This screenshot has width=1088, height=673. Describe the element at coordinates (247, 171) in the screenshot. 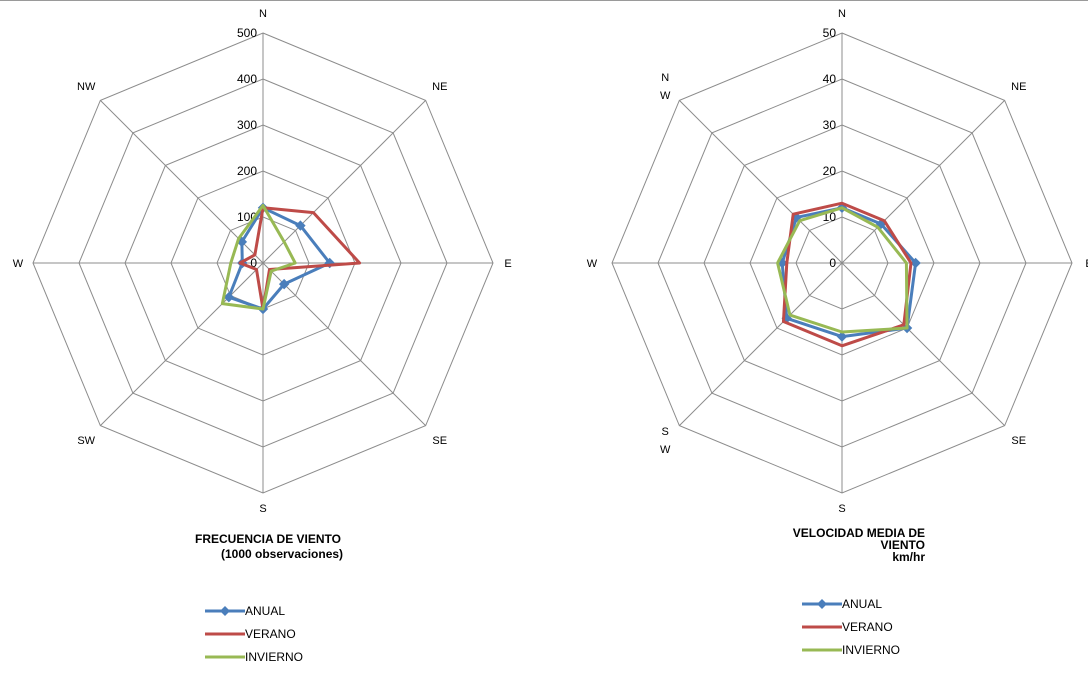

I see `tick-label: 200` at that location.